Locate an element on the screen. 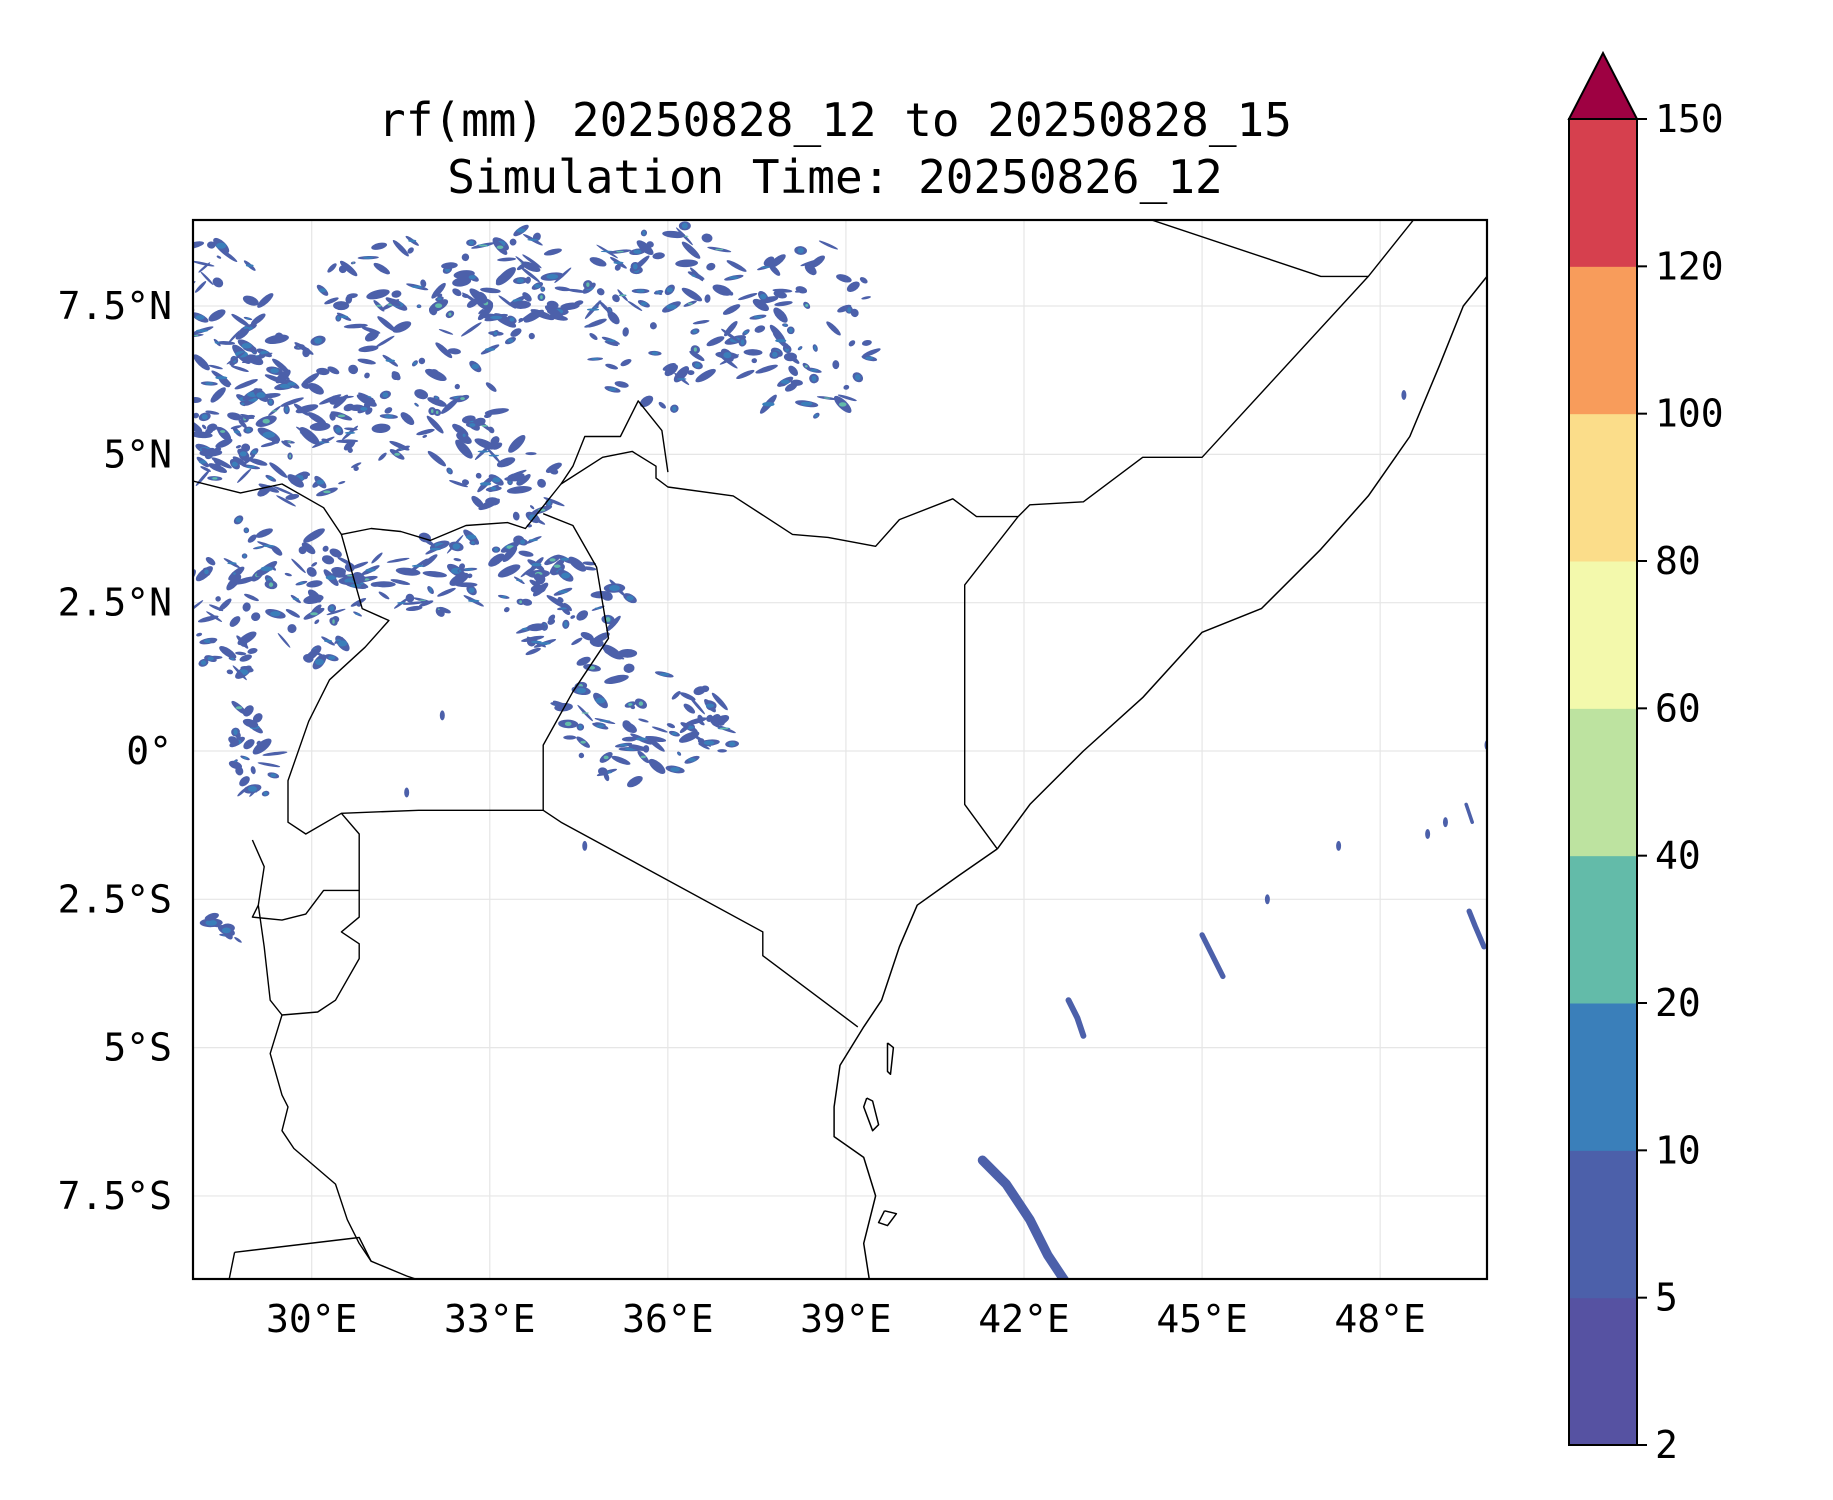 This screenshot has height=1500, width=1833. country-border is located at coordinates (573, 781).